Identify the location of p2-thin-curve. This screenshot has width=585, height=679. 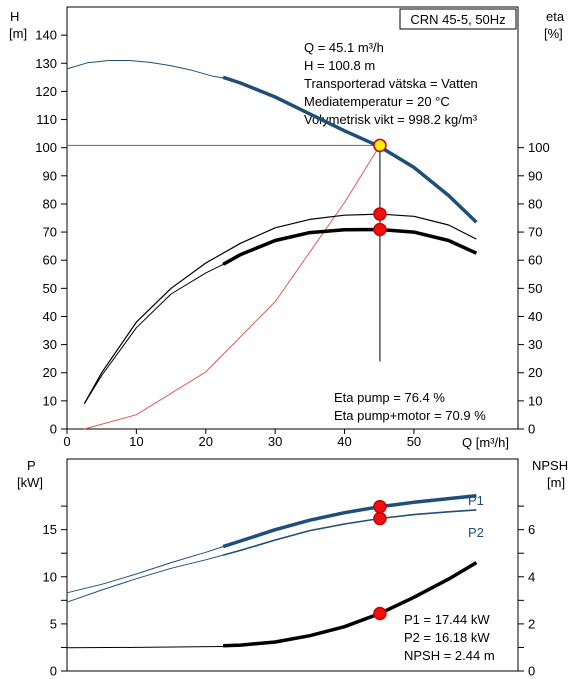
(145, 578).